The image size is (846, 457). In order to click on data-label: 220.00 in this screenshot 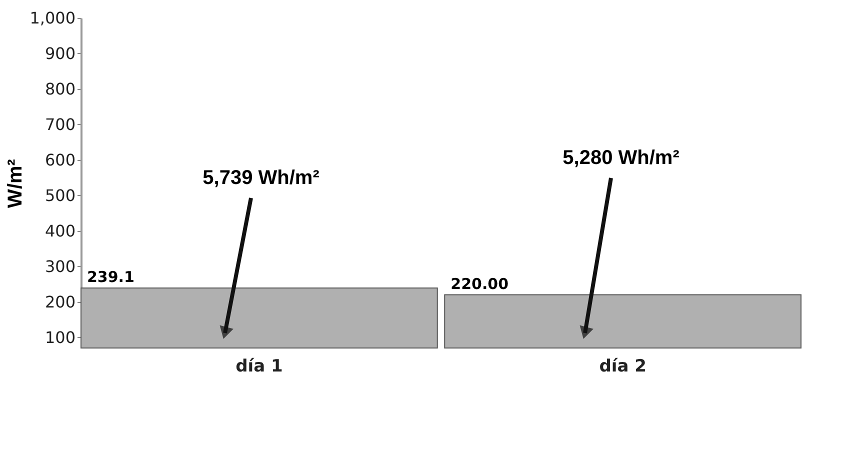, I will do `click(479, 283)`.